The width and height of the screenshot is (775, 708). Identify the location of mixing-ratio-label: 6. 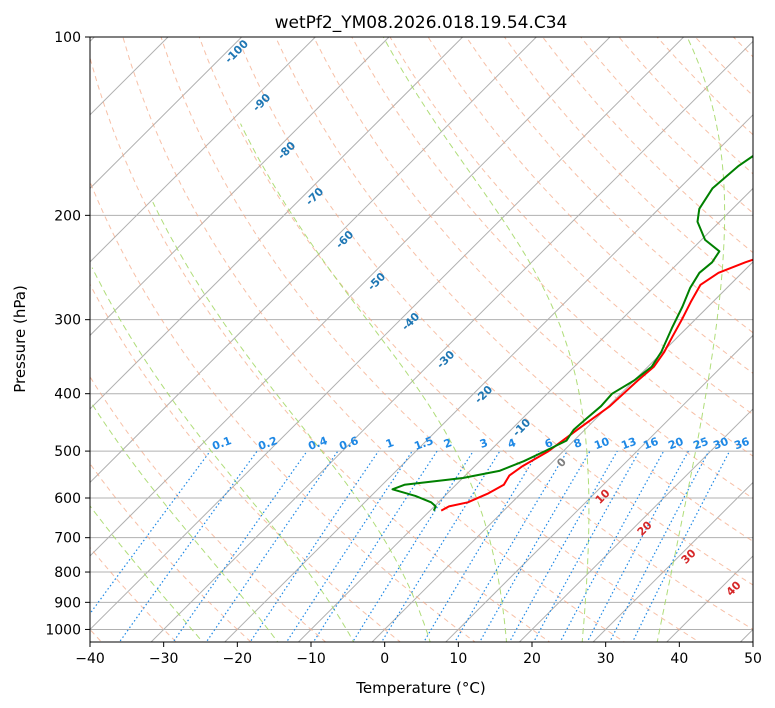
(549, 443).